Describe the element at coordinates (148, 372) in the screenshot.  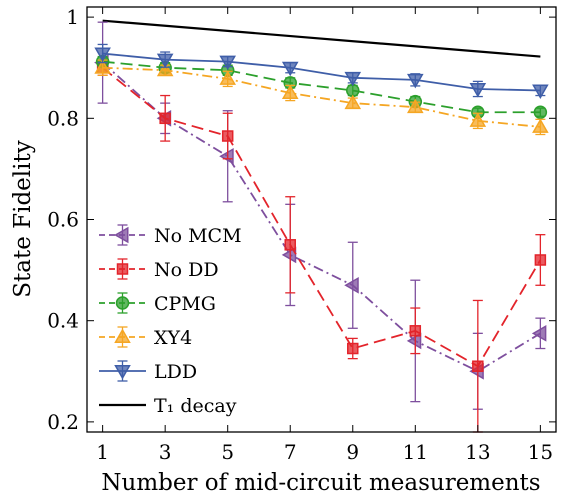
I see `legend-item-ldd: LDD` at that location.